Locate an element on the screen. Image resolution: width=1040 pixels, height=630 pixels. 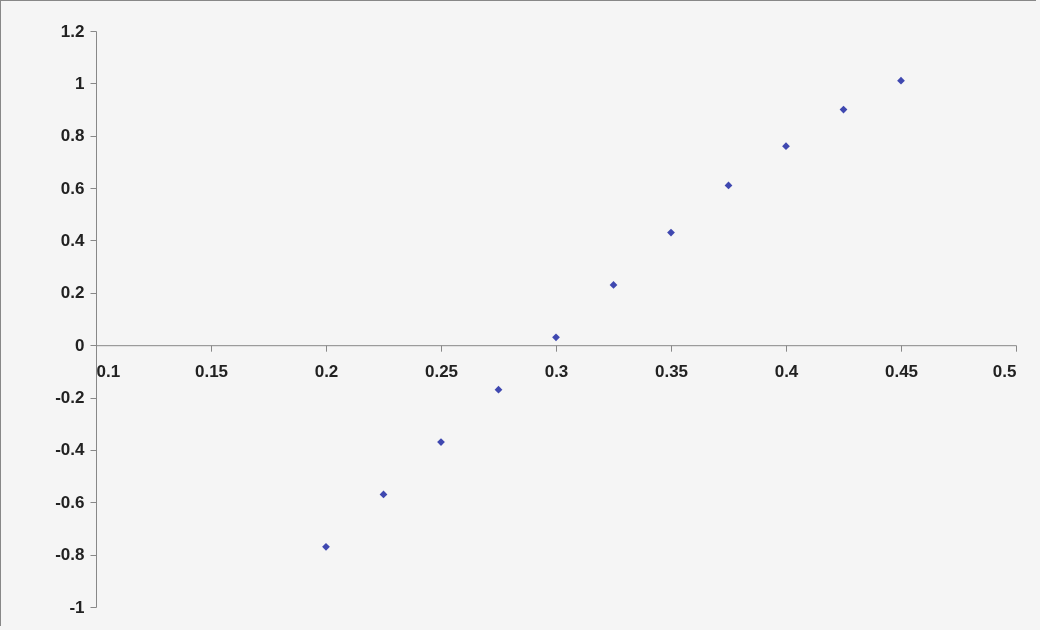
x-tick-label: 0.25 is located at coordinates (441, 371).